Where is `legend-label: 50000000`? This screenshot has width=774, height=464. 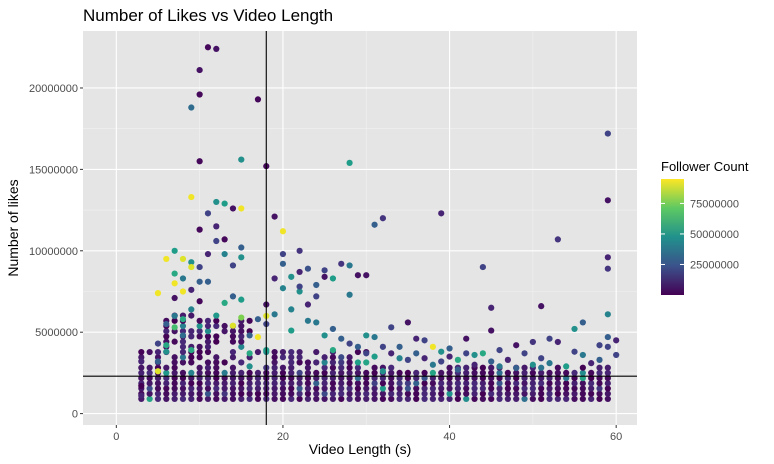
legend-label: 50000000 is located at coordinates (714, 235).